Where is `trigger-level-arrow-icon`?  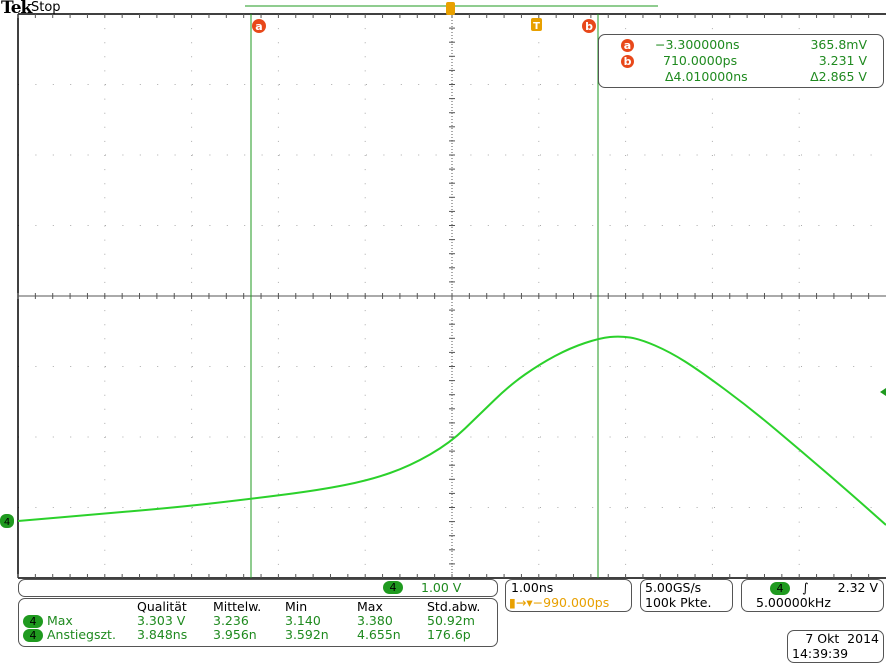 trigger-level-arrow-icon is located at coordinates (883, 392).